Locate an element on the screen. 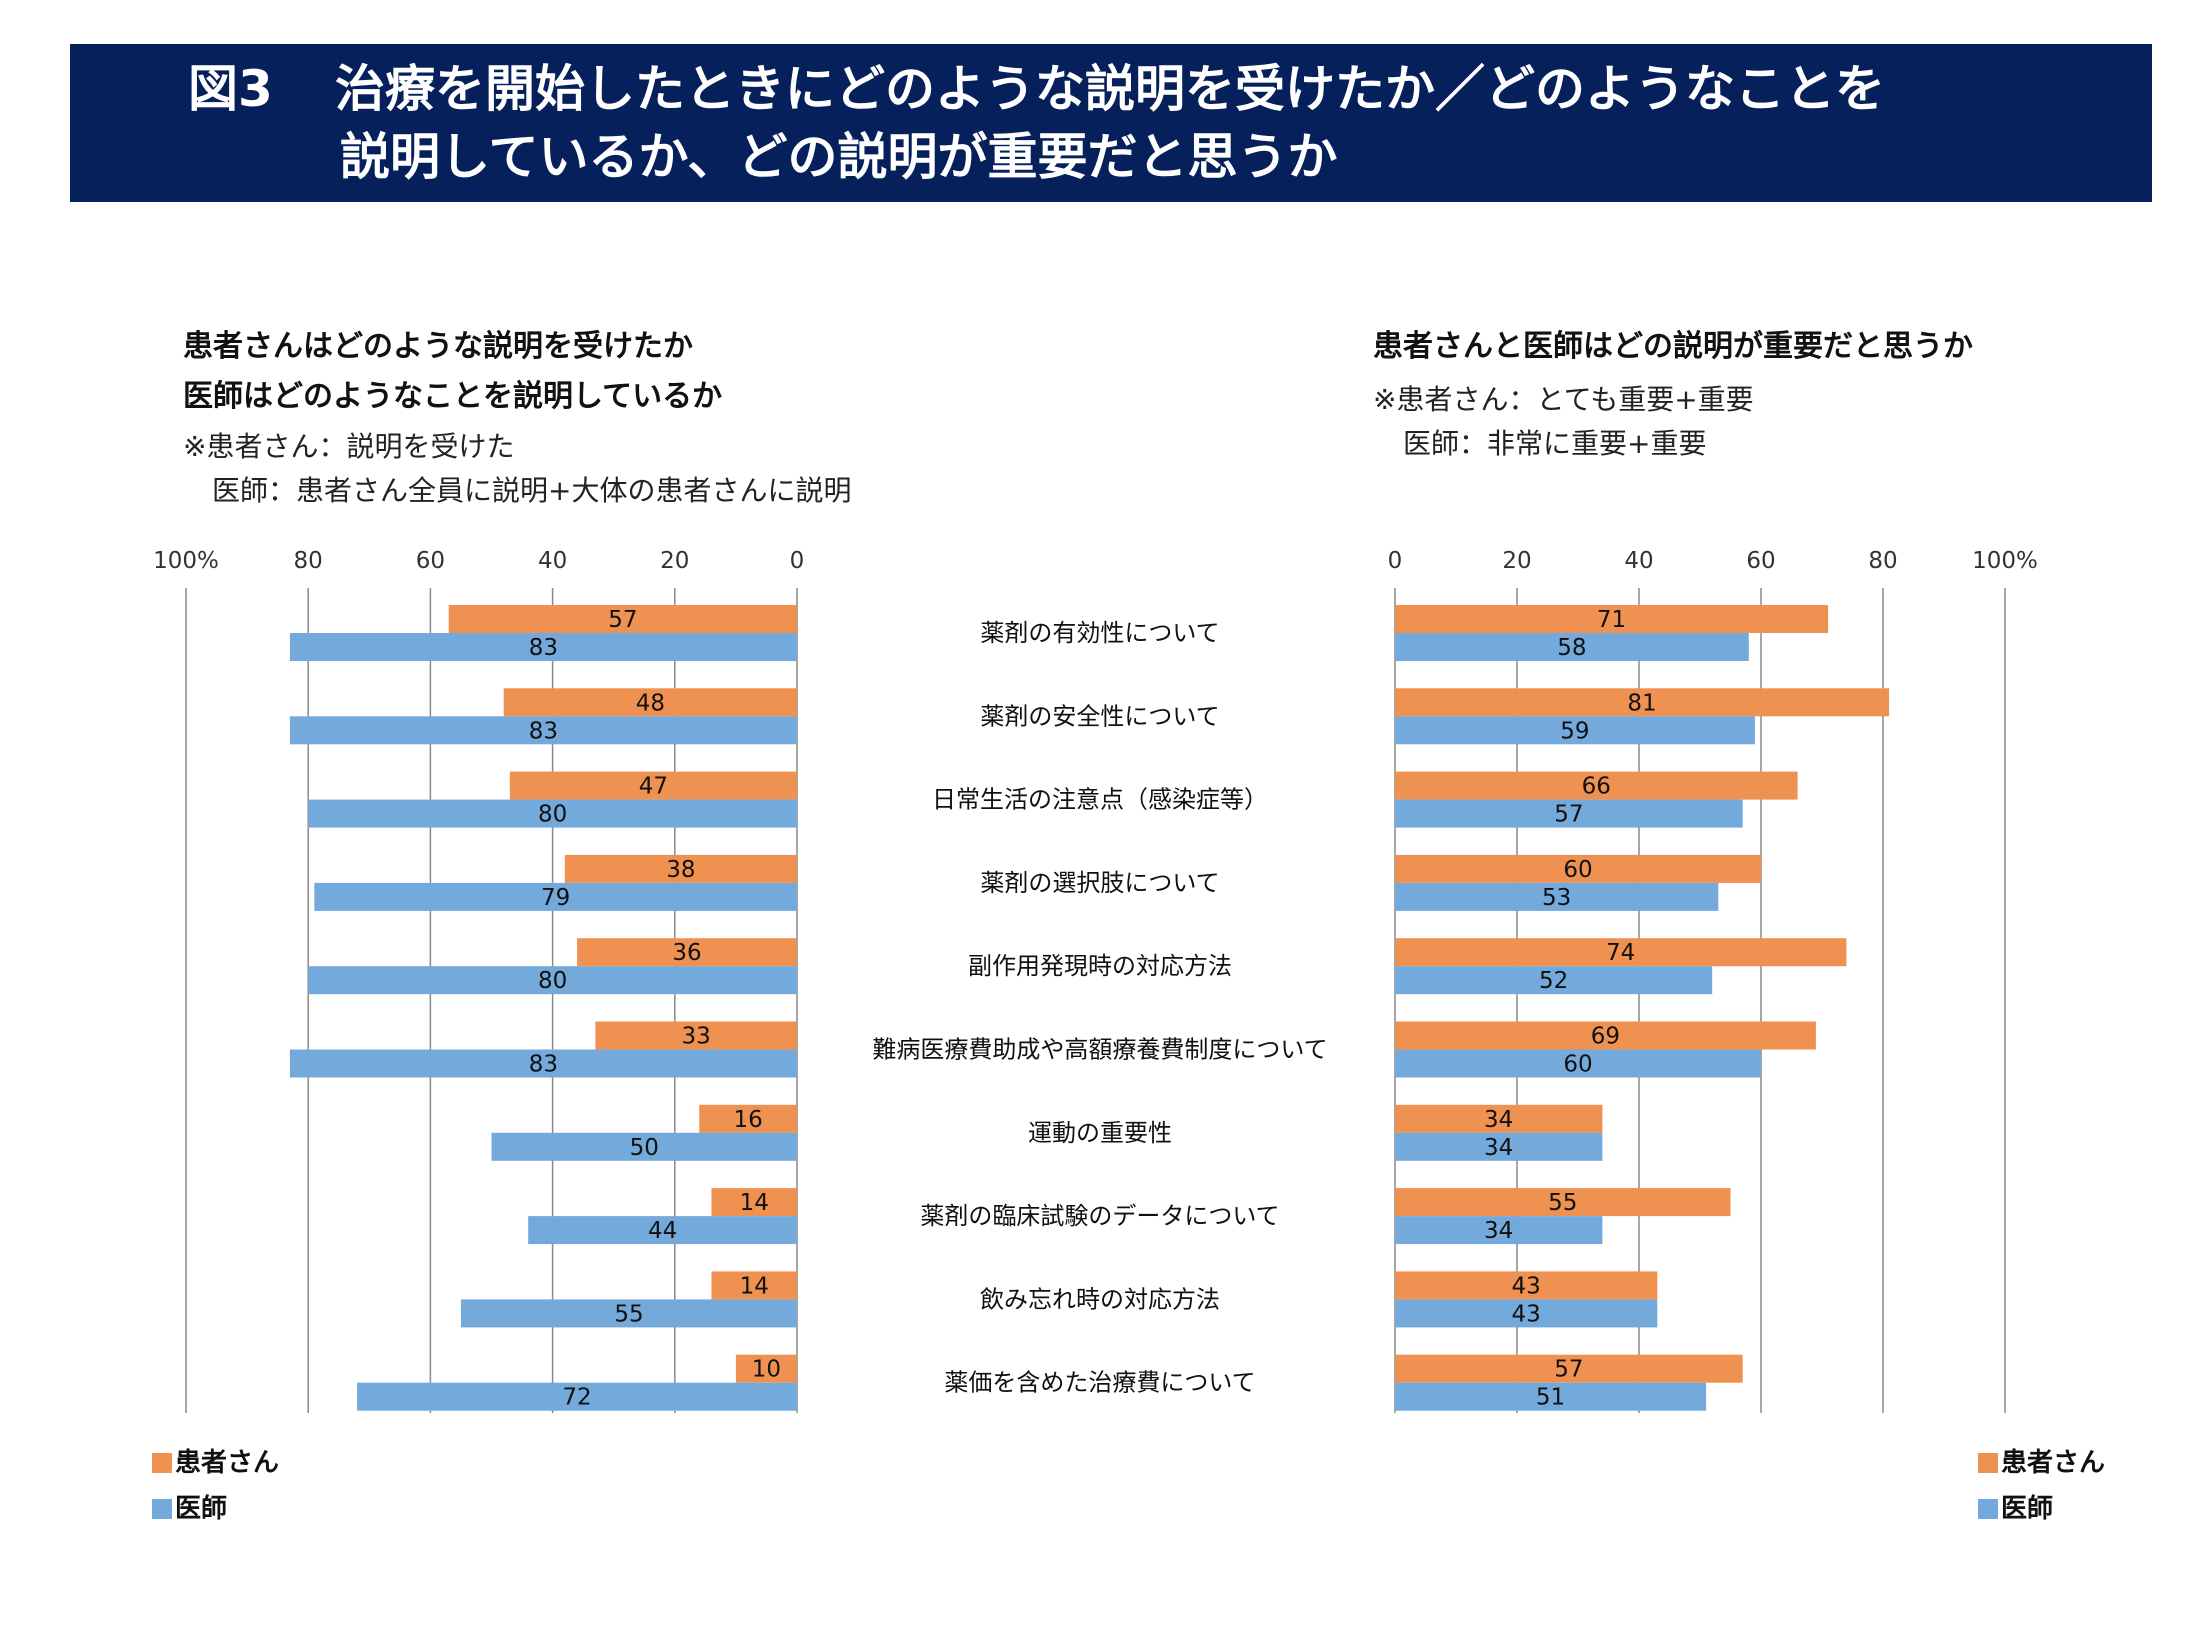 The image size is (2200, 1650). left-data-label: 72 is located at coordinates (576, 1398).